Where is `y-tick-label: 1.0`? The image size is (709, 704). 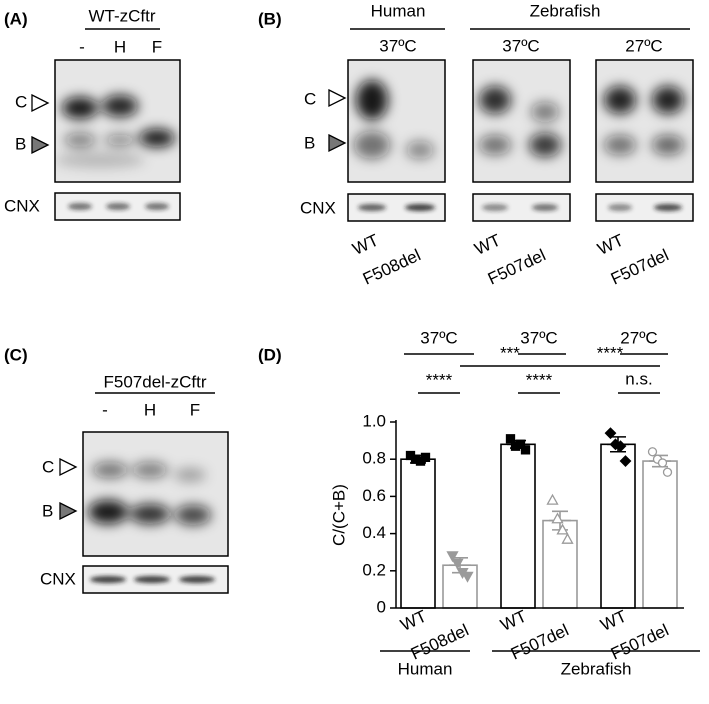 y-tick-label: 1.0 is located at coordinates (374, 420).